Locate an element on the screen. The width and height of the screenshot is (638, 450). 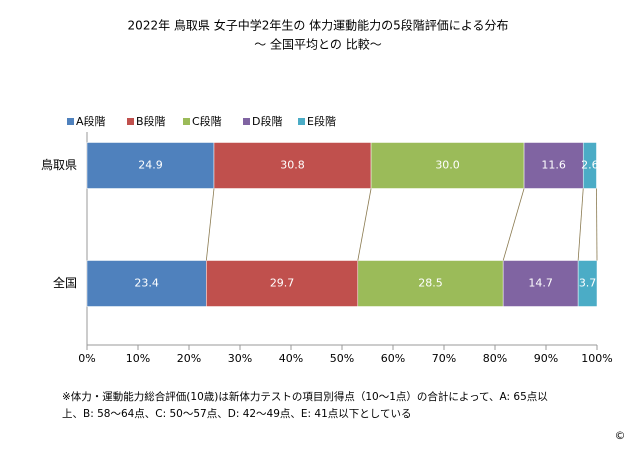
data-label: 23.4 is located at coordinates (146, 283).